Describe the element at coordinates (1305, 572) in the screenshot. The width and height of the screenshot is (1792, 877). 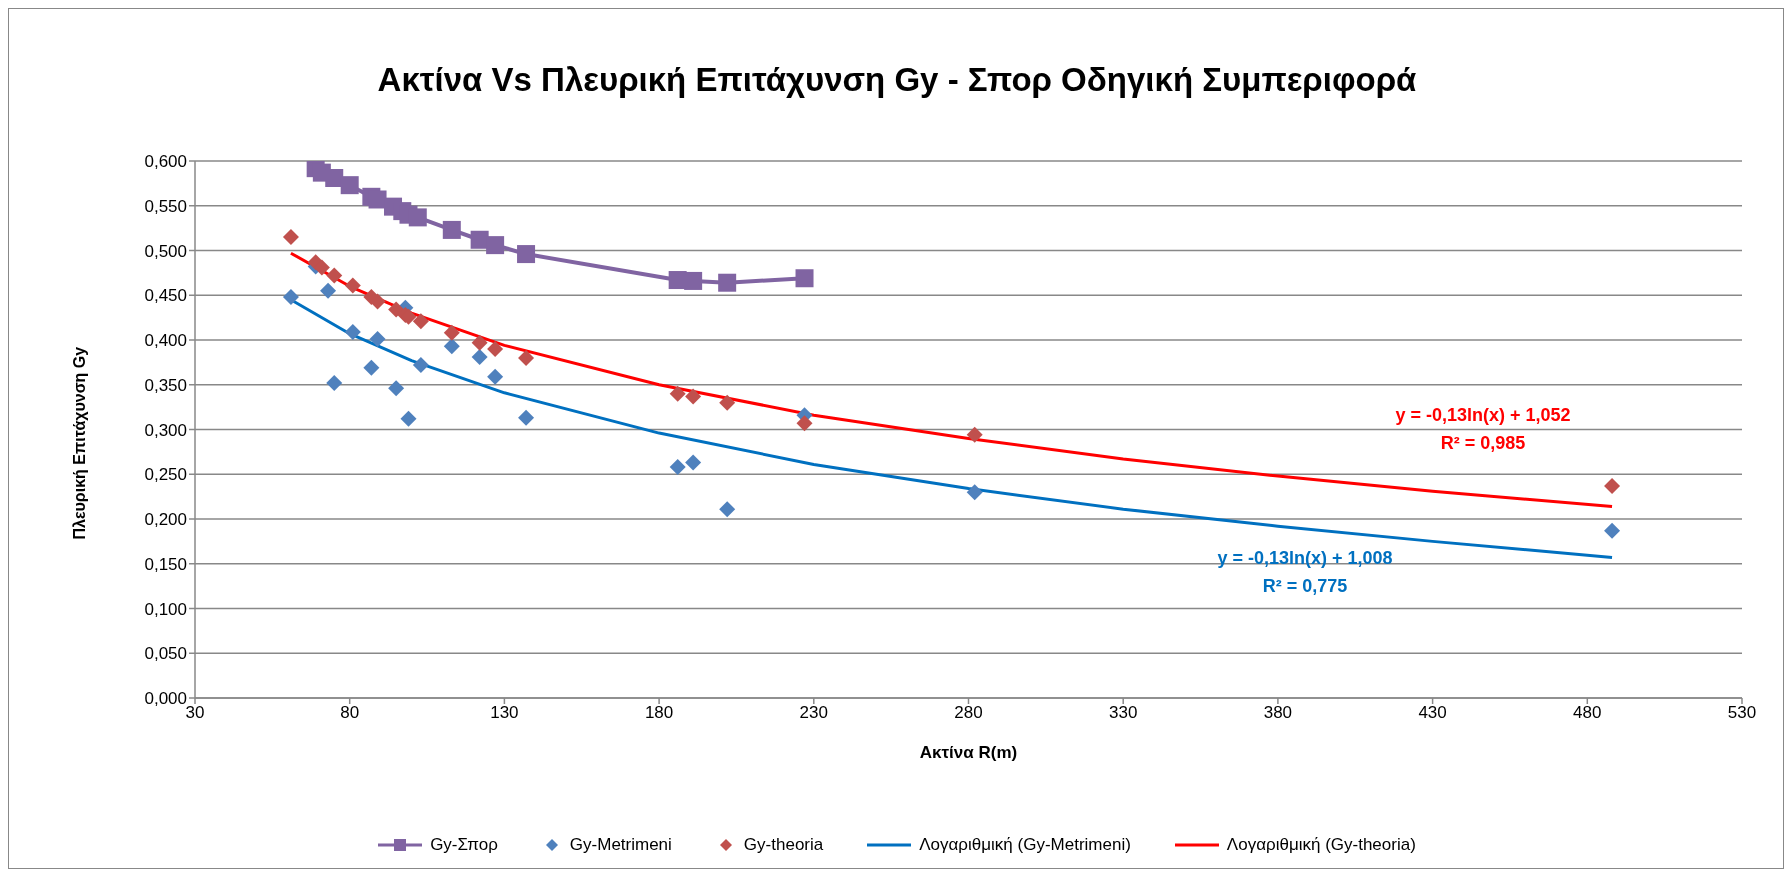
I see `annotation: y = -0,13ln(x) + 1,008 R² = 0,775` at that location.